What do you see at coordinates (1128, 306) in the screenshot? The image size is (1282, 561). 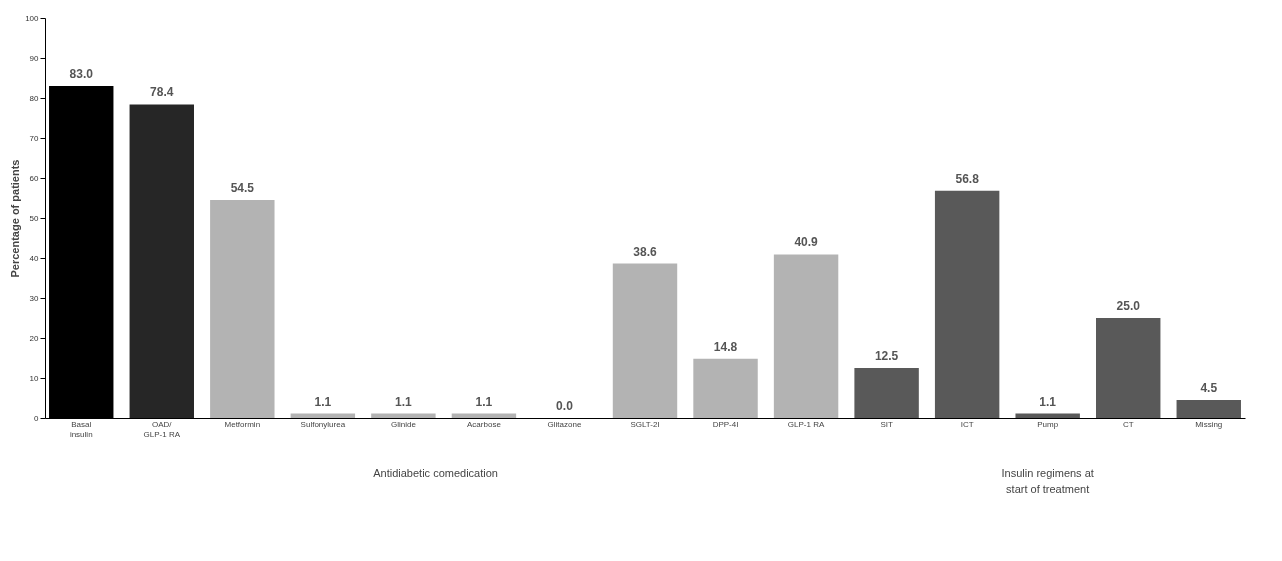 I see `data-label: 25.0` at bounding box center [1128, 306].